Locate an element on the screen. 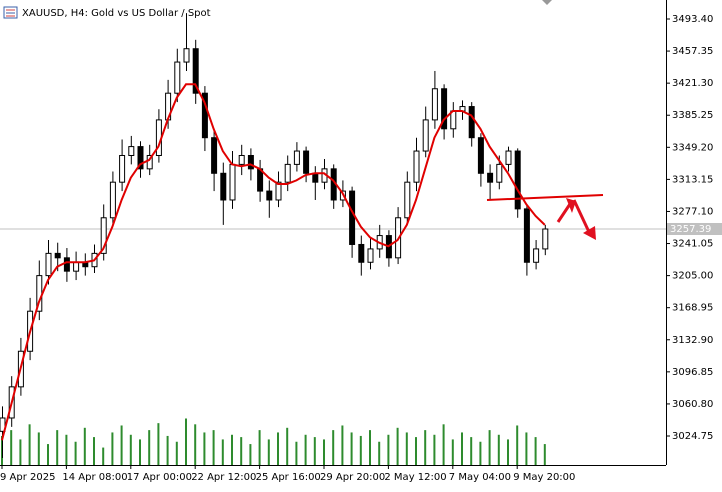 The width and height of the screenshot is (722, 492). x-tick-label: 17 Apr 00:00 is located at coordinates (159, 477).